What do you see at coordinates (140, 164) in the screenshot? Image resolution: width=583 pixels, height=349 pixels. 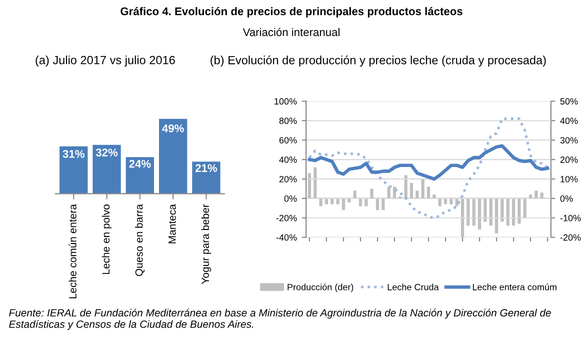 I see `data-label: 24%` at bounding box center [140, 164].